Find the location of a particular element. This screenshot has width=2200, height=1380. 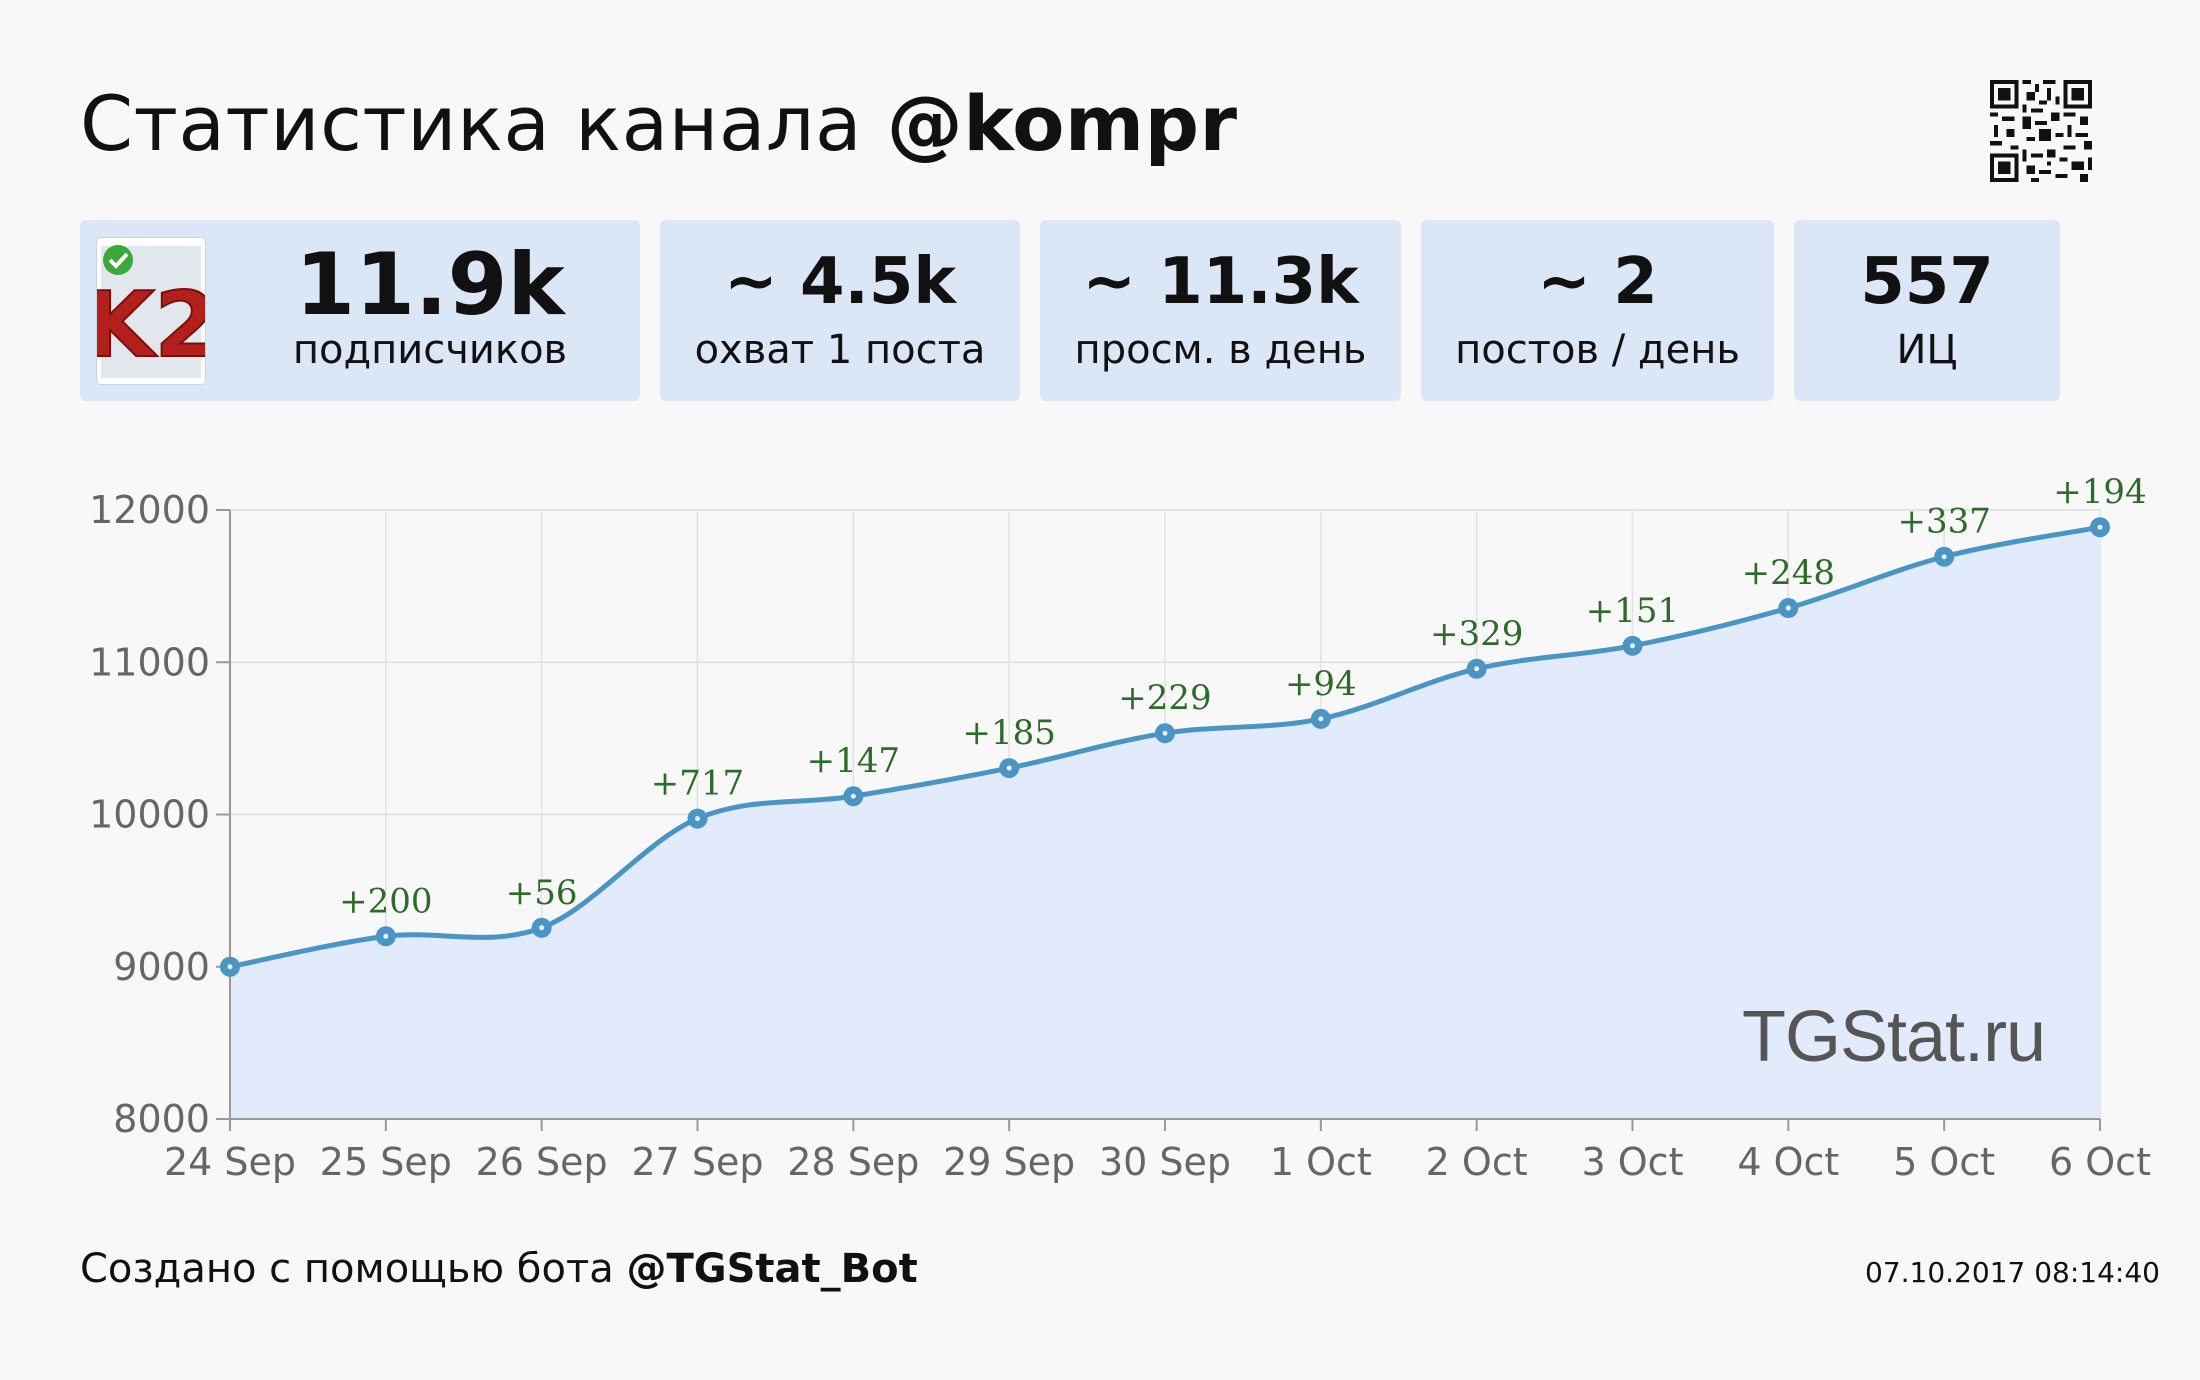

x-tick-label: 26 Sep is located at coordinates (542, 1162).